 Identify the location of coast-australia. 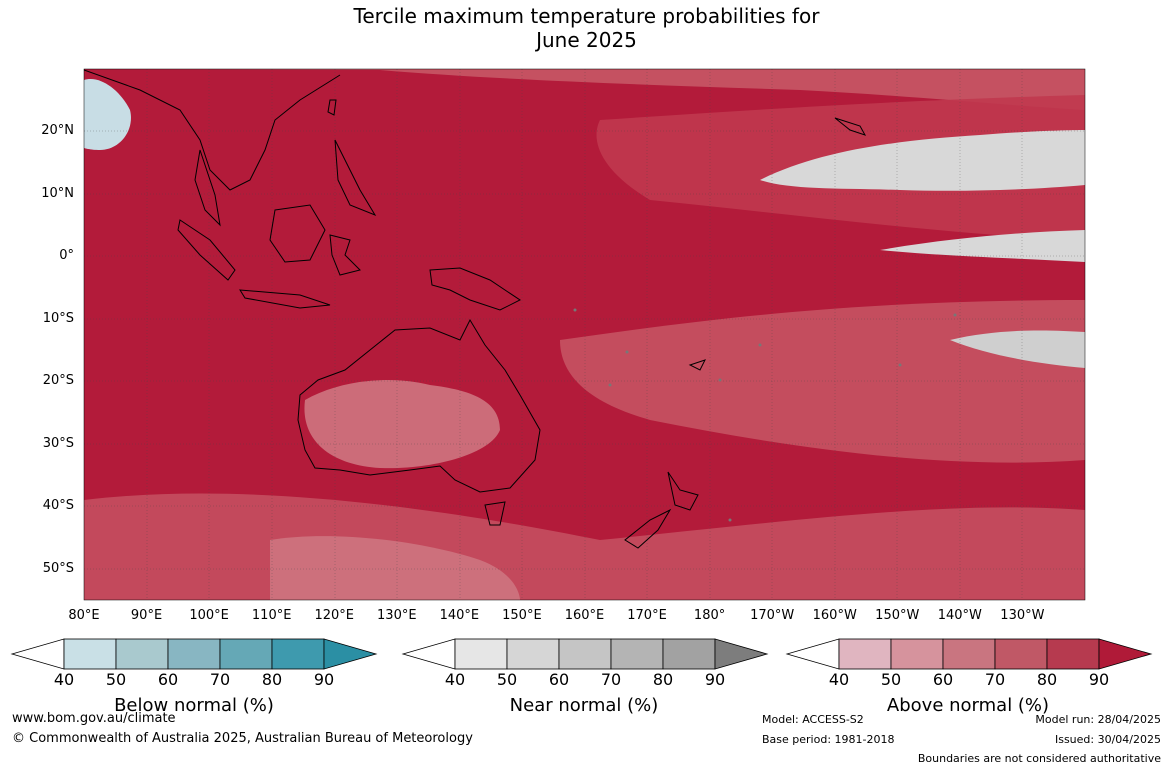
(419, 405).